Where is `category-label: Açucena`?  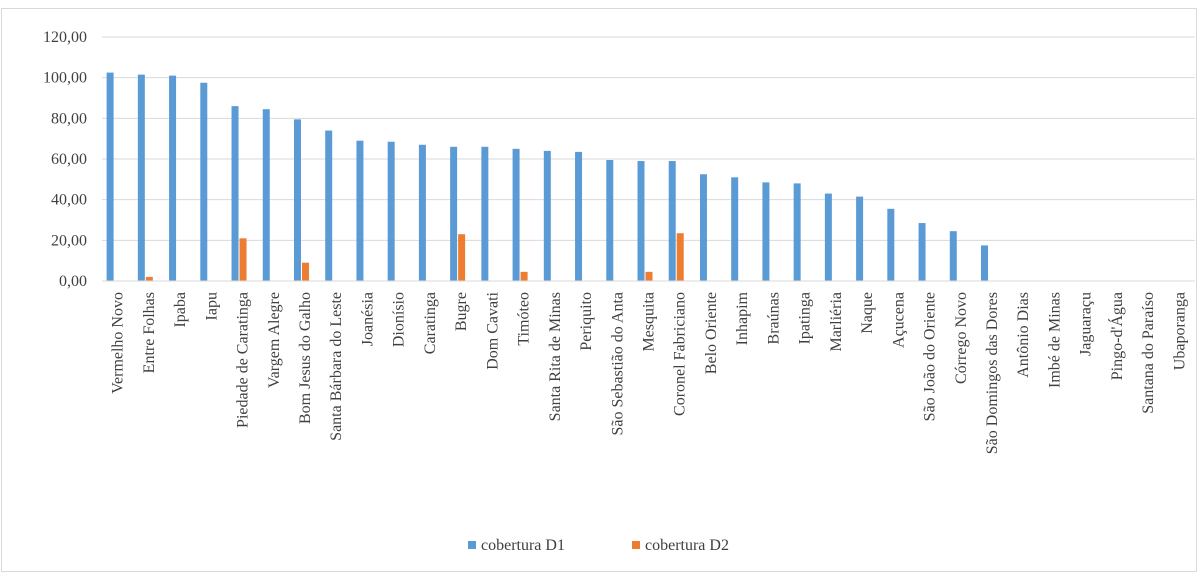 category-label: Açucena is located at coordinates (898, 320).